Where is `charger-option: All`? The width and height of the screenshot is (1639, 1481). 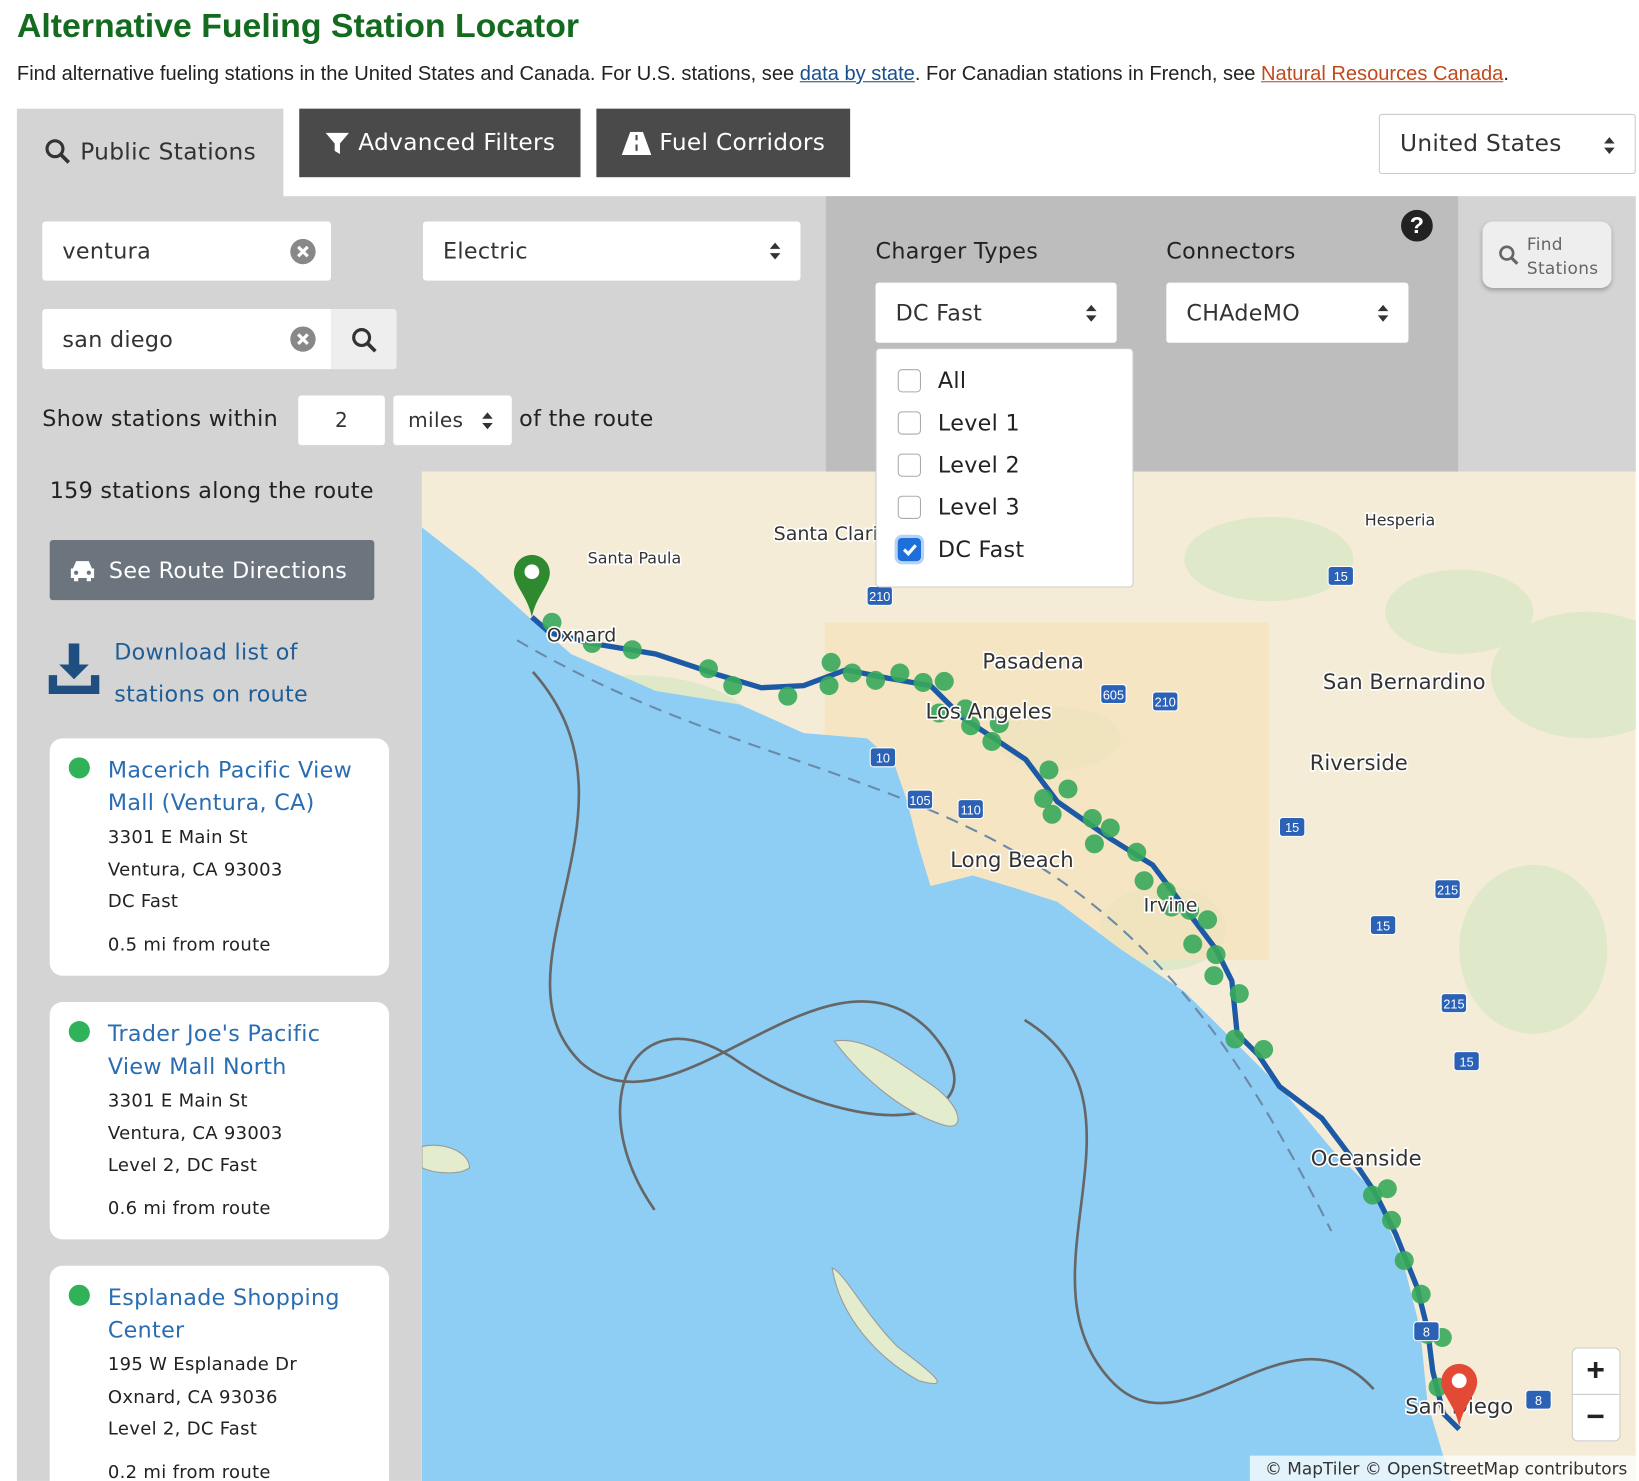 charger-option: All is located at coordinates (932, 381).